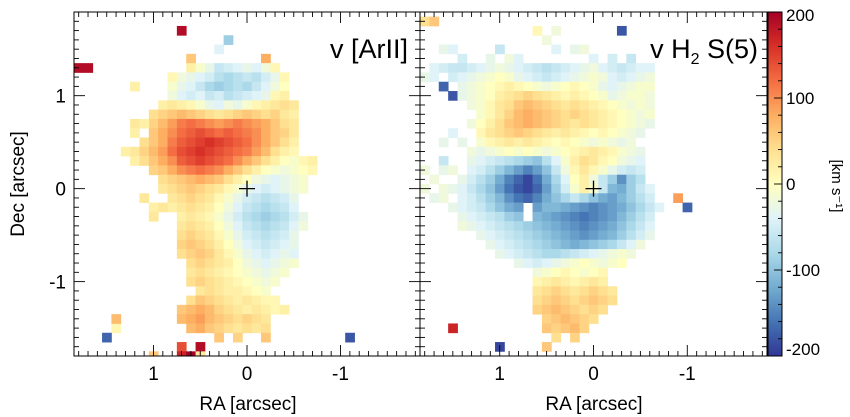 Image resolution: width=850 pixels, height=417 pixels. Describe the element at coordinates (593, 374) in the screenshot. I see `x-tick-label: 0` at that location.